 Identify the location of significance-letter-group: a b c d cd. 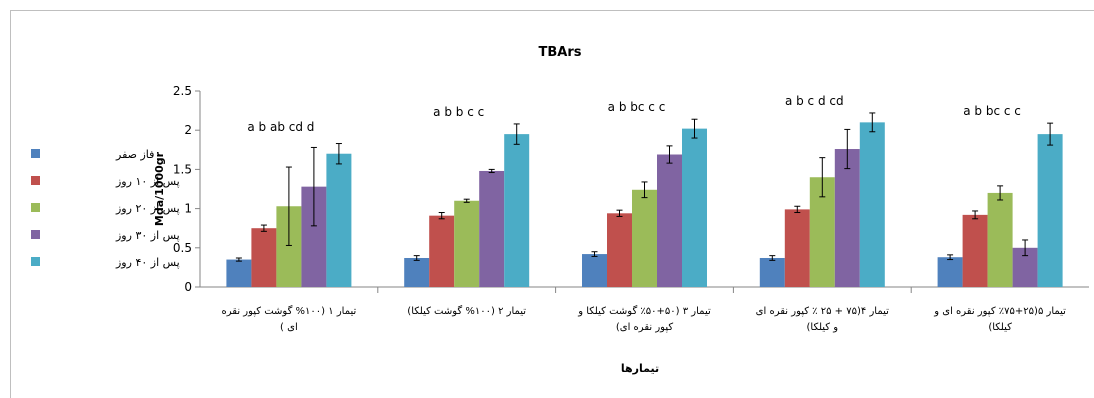
(814, 101).